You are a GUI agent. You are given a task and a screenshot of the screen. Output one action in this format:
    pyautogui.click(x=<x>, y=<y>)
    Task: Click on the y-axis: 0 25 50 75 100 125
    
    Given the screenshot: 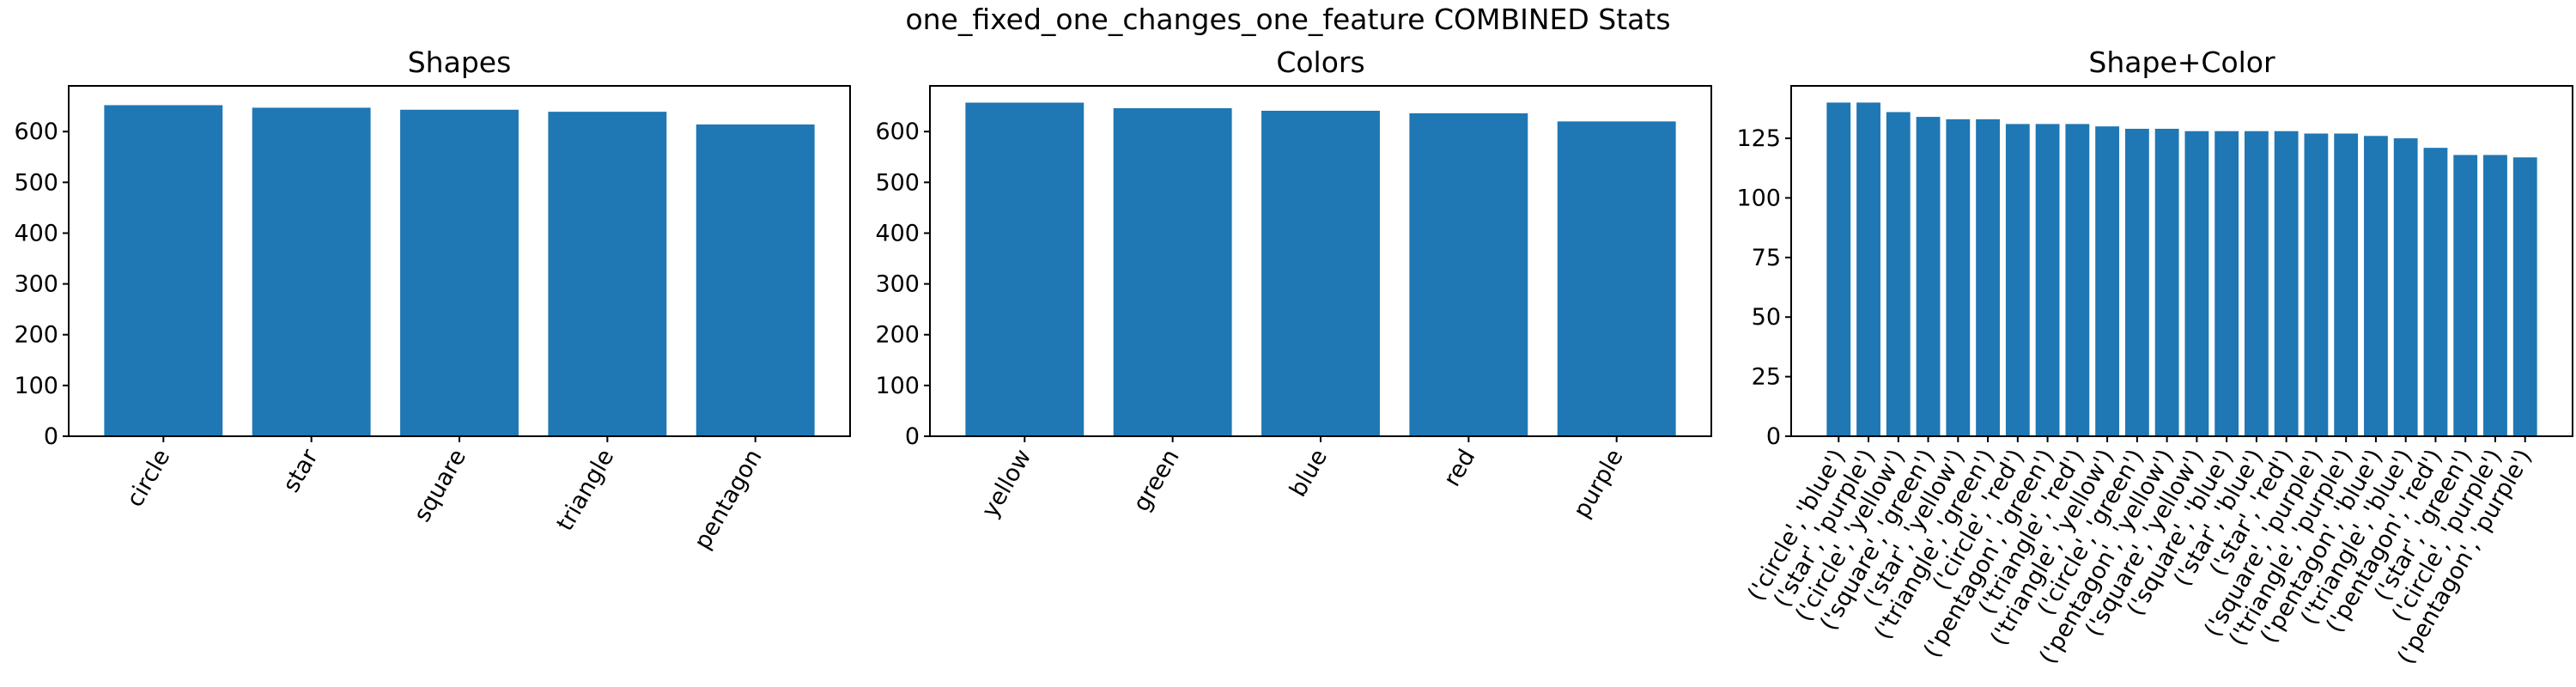 What is the action you would take?
    pyautogui.click(x=1763, y=287)
    